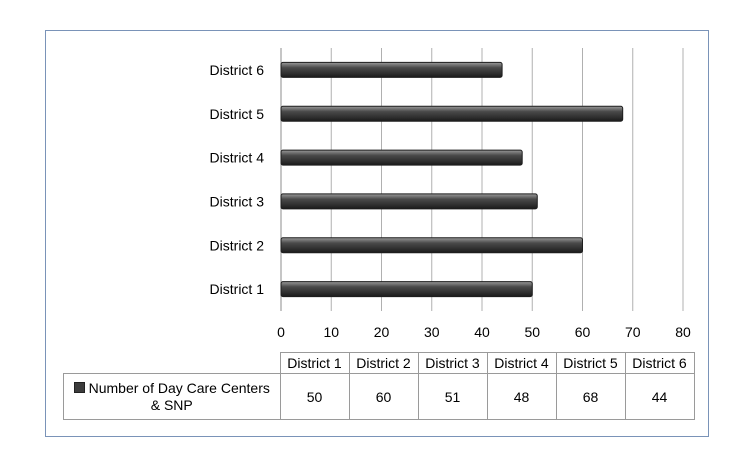  Describe the element at coordinates (383, 396) in the screenshot. I see `data-table-value: 60` at that location.